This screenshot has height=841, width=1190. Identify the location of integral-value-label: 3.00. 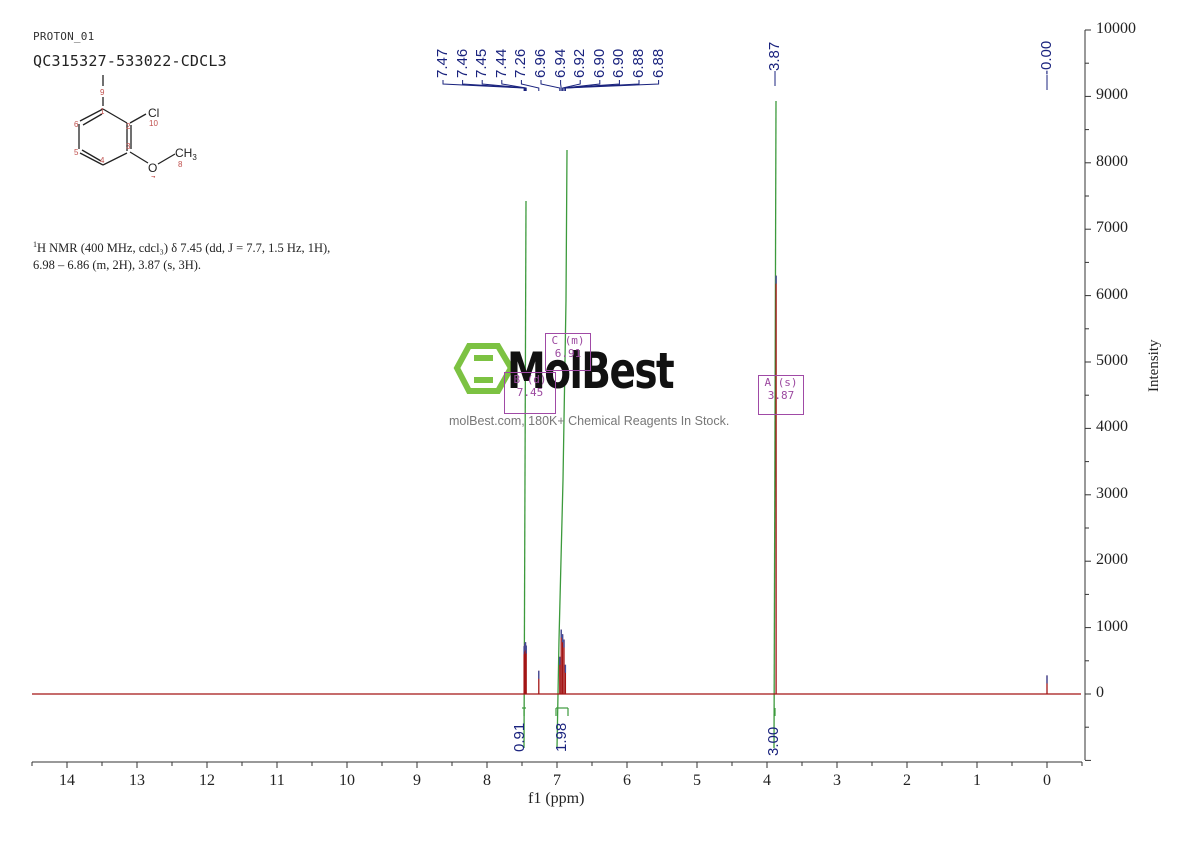
(773, 741).